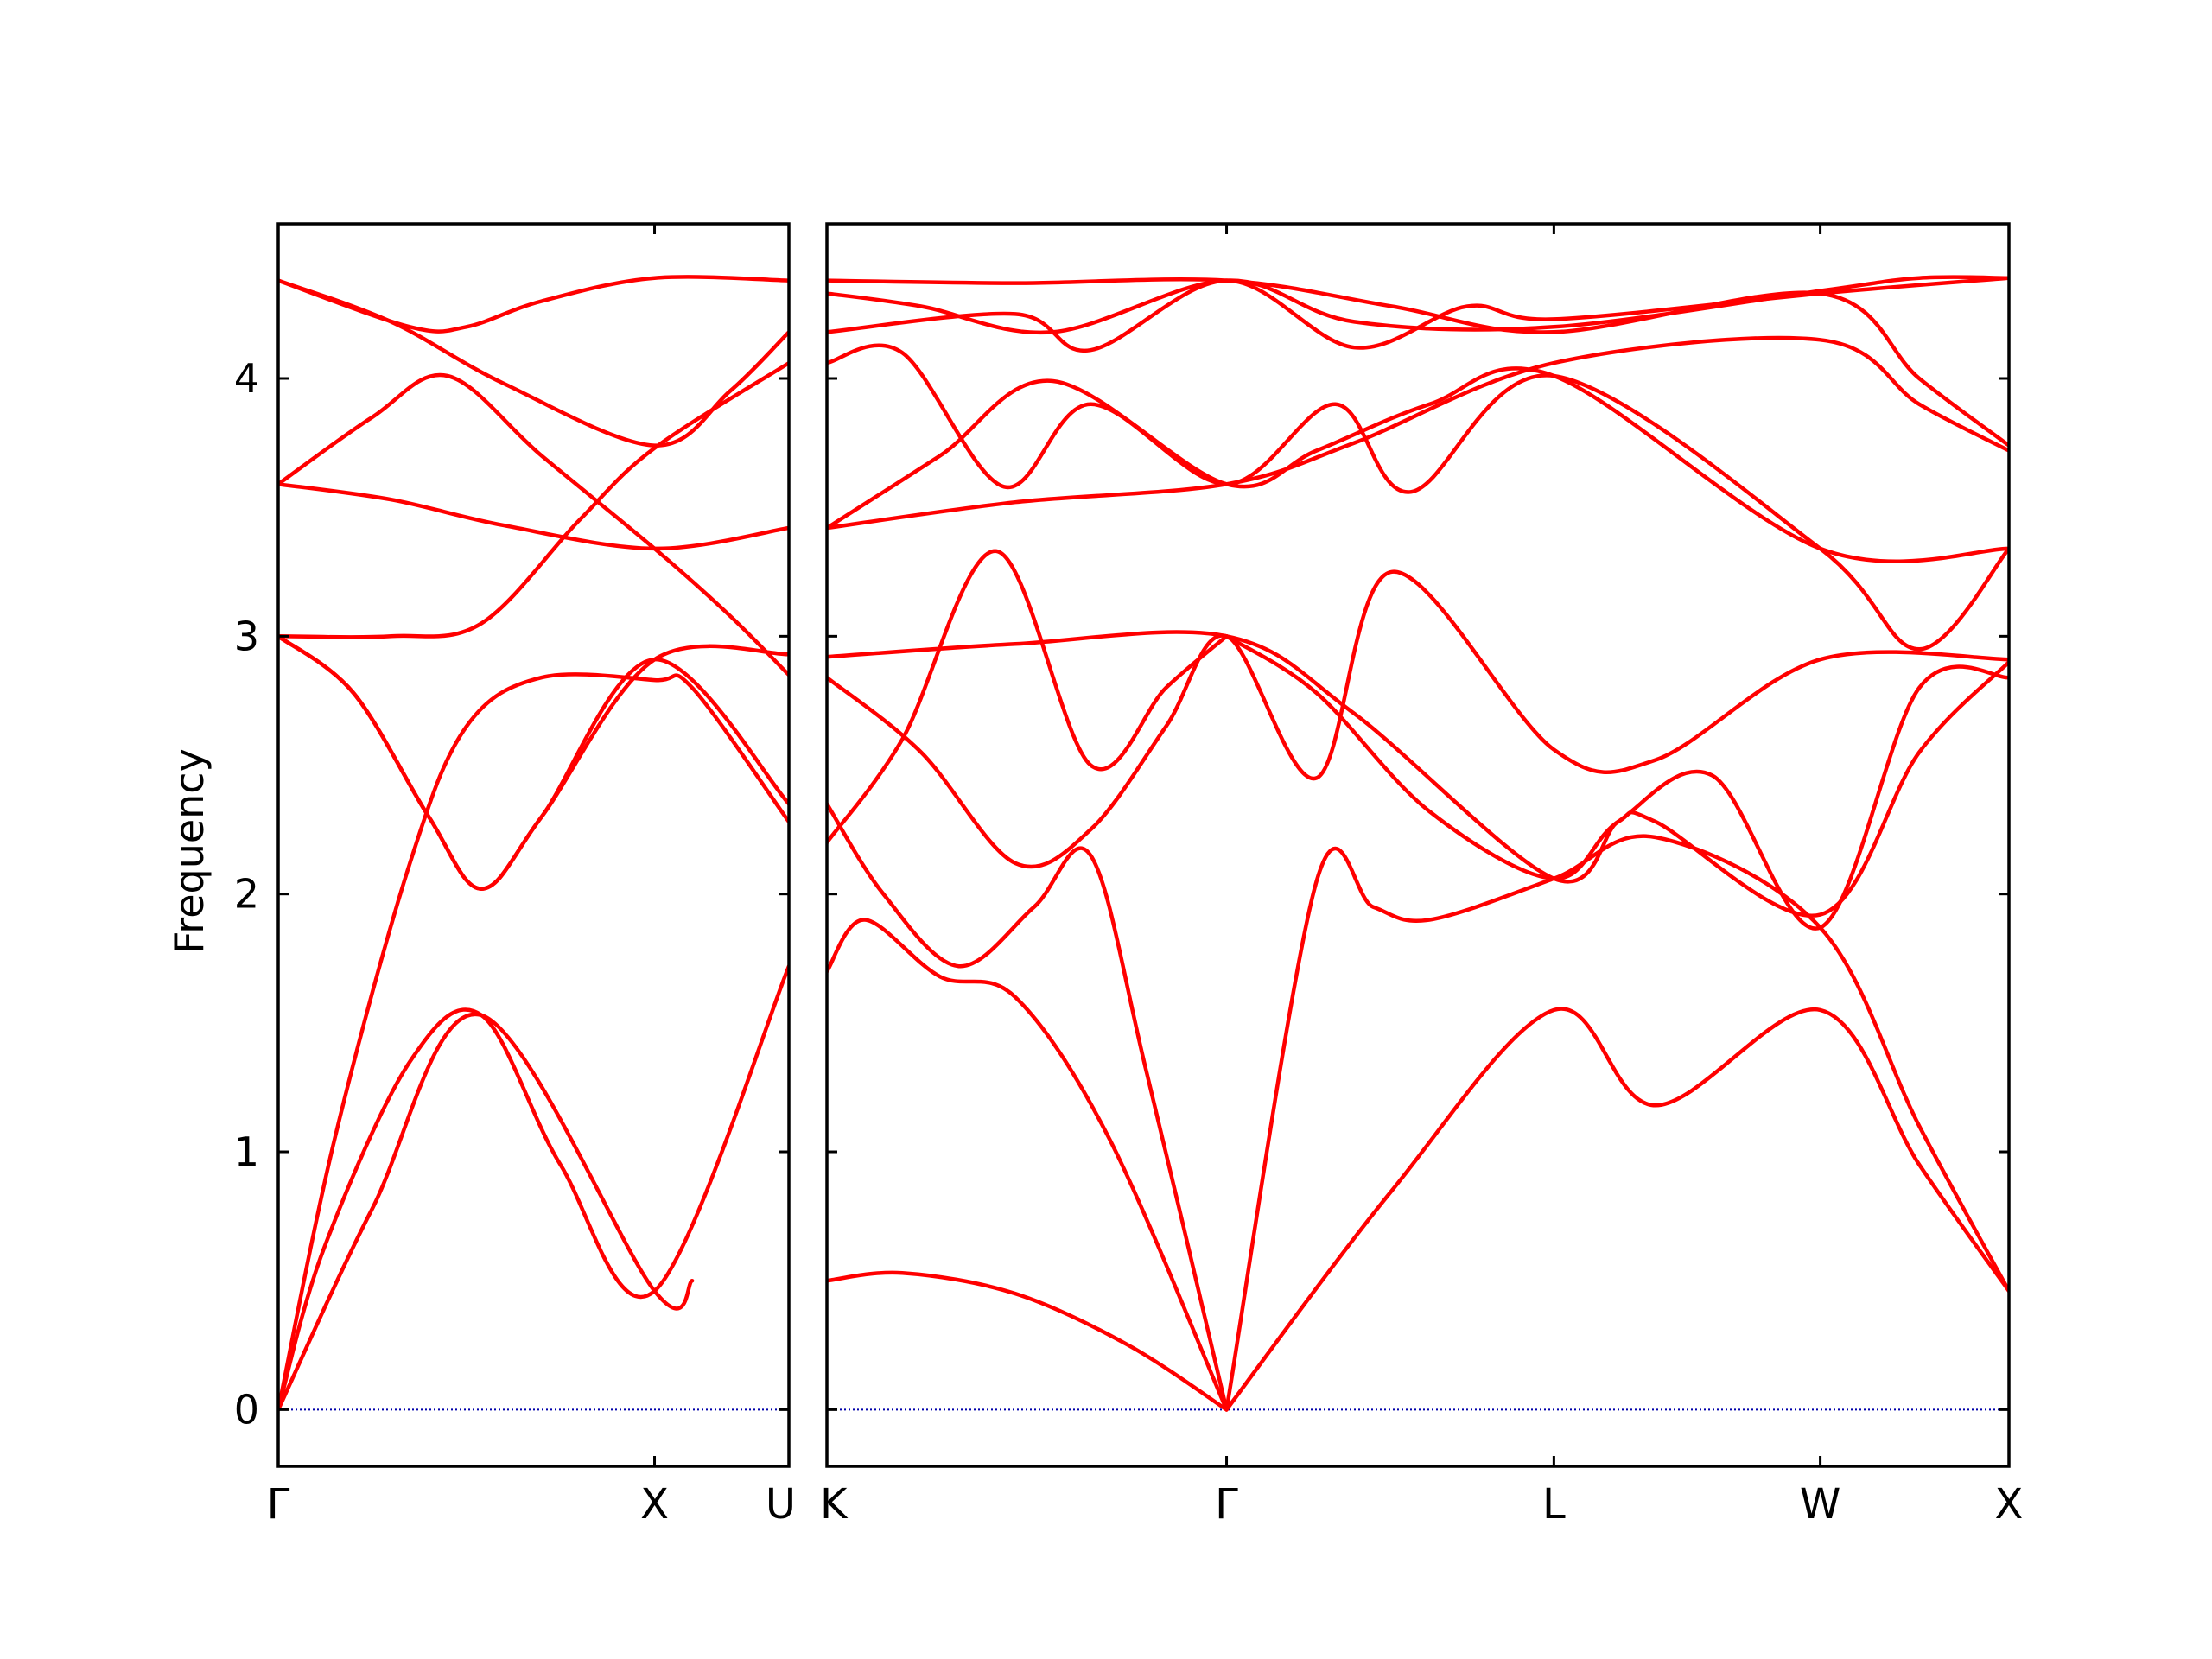 The image size is (2212, 1659). What do you see at coordinates (246, 636) in the screenshot?
I see `y-tick-label: 3` at bounding box center [246, 636].